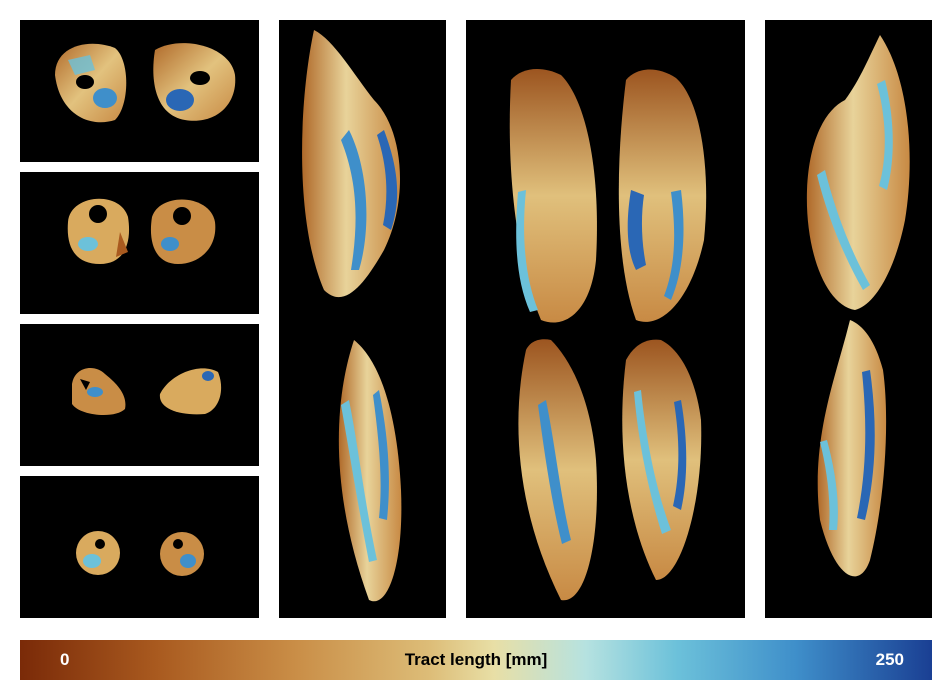  What do you see at coordinates (890, 660) in the screenshot?
I see `colorbar-max-label: 250` at bounding box center [890, 660].